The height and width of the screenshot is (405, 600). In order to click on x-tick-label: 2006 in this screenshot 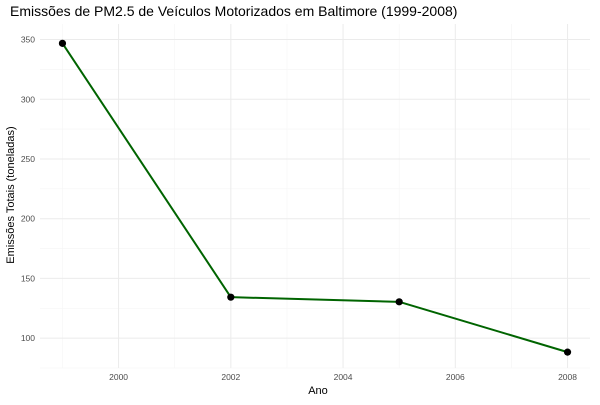, I will do `click(455, 377)`.